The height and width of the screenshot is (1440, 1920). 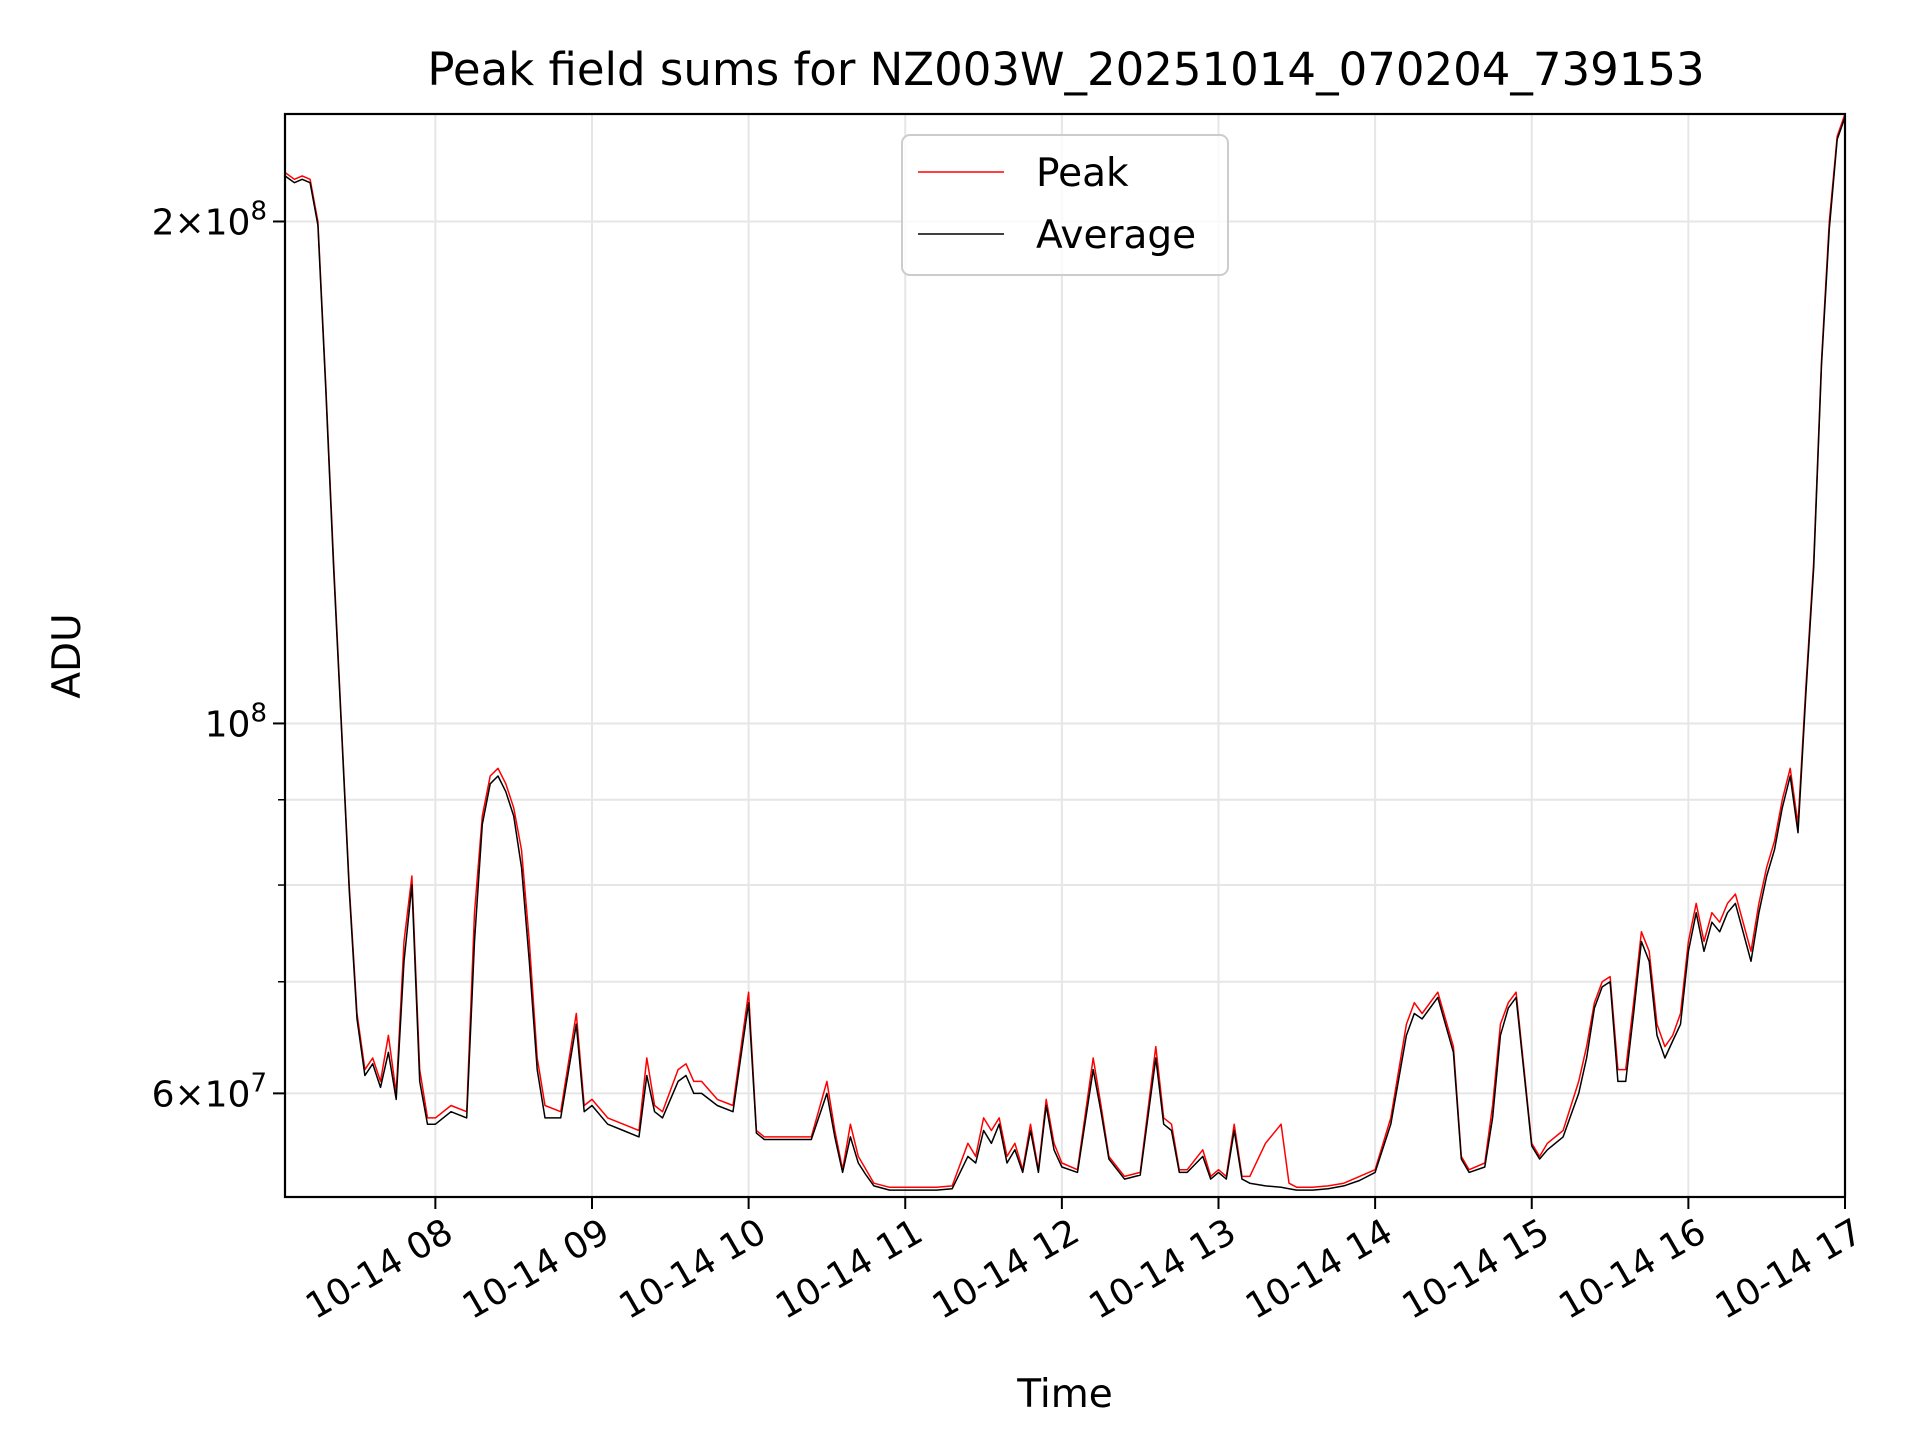 I want to click on y-tick-label: 108, so click(x=236, y=721).